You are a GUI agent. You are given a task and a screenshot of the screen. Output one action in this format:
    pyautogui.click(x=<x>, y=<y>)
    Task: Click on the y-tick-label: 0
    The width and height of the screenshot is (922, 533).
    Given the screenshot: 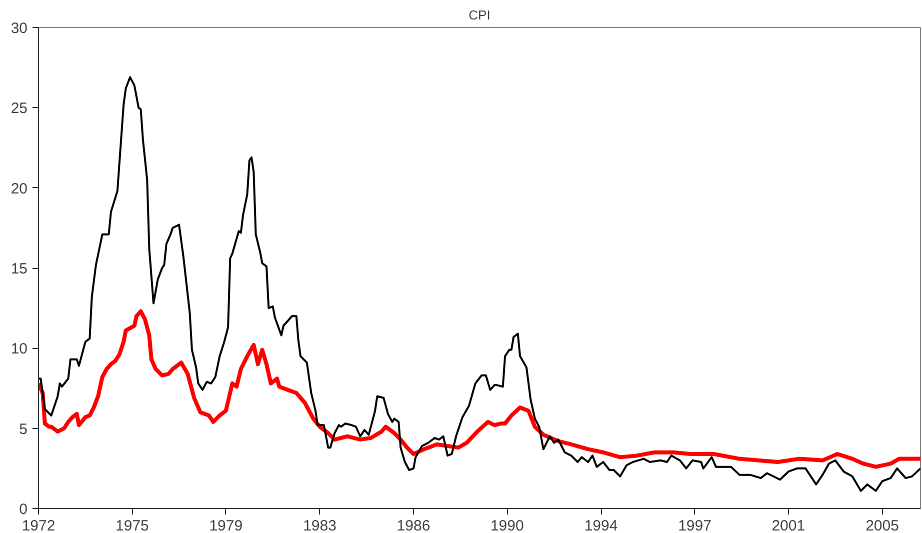 What is the action you would take?
    pyautogui.click(x=23, y=509)
    